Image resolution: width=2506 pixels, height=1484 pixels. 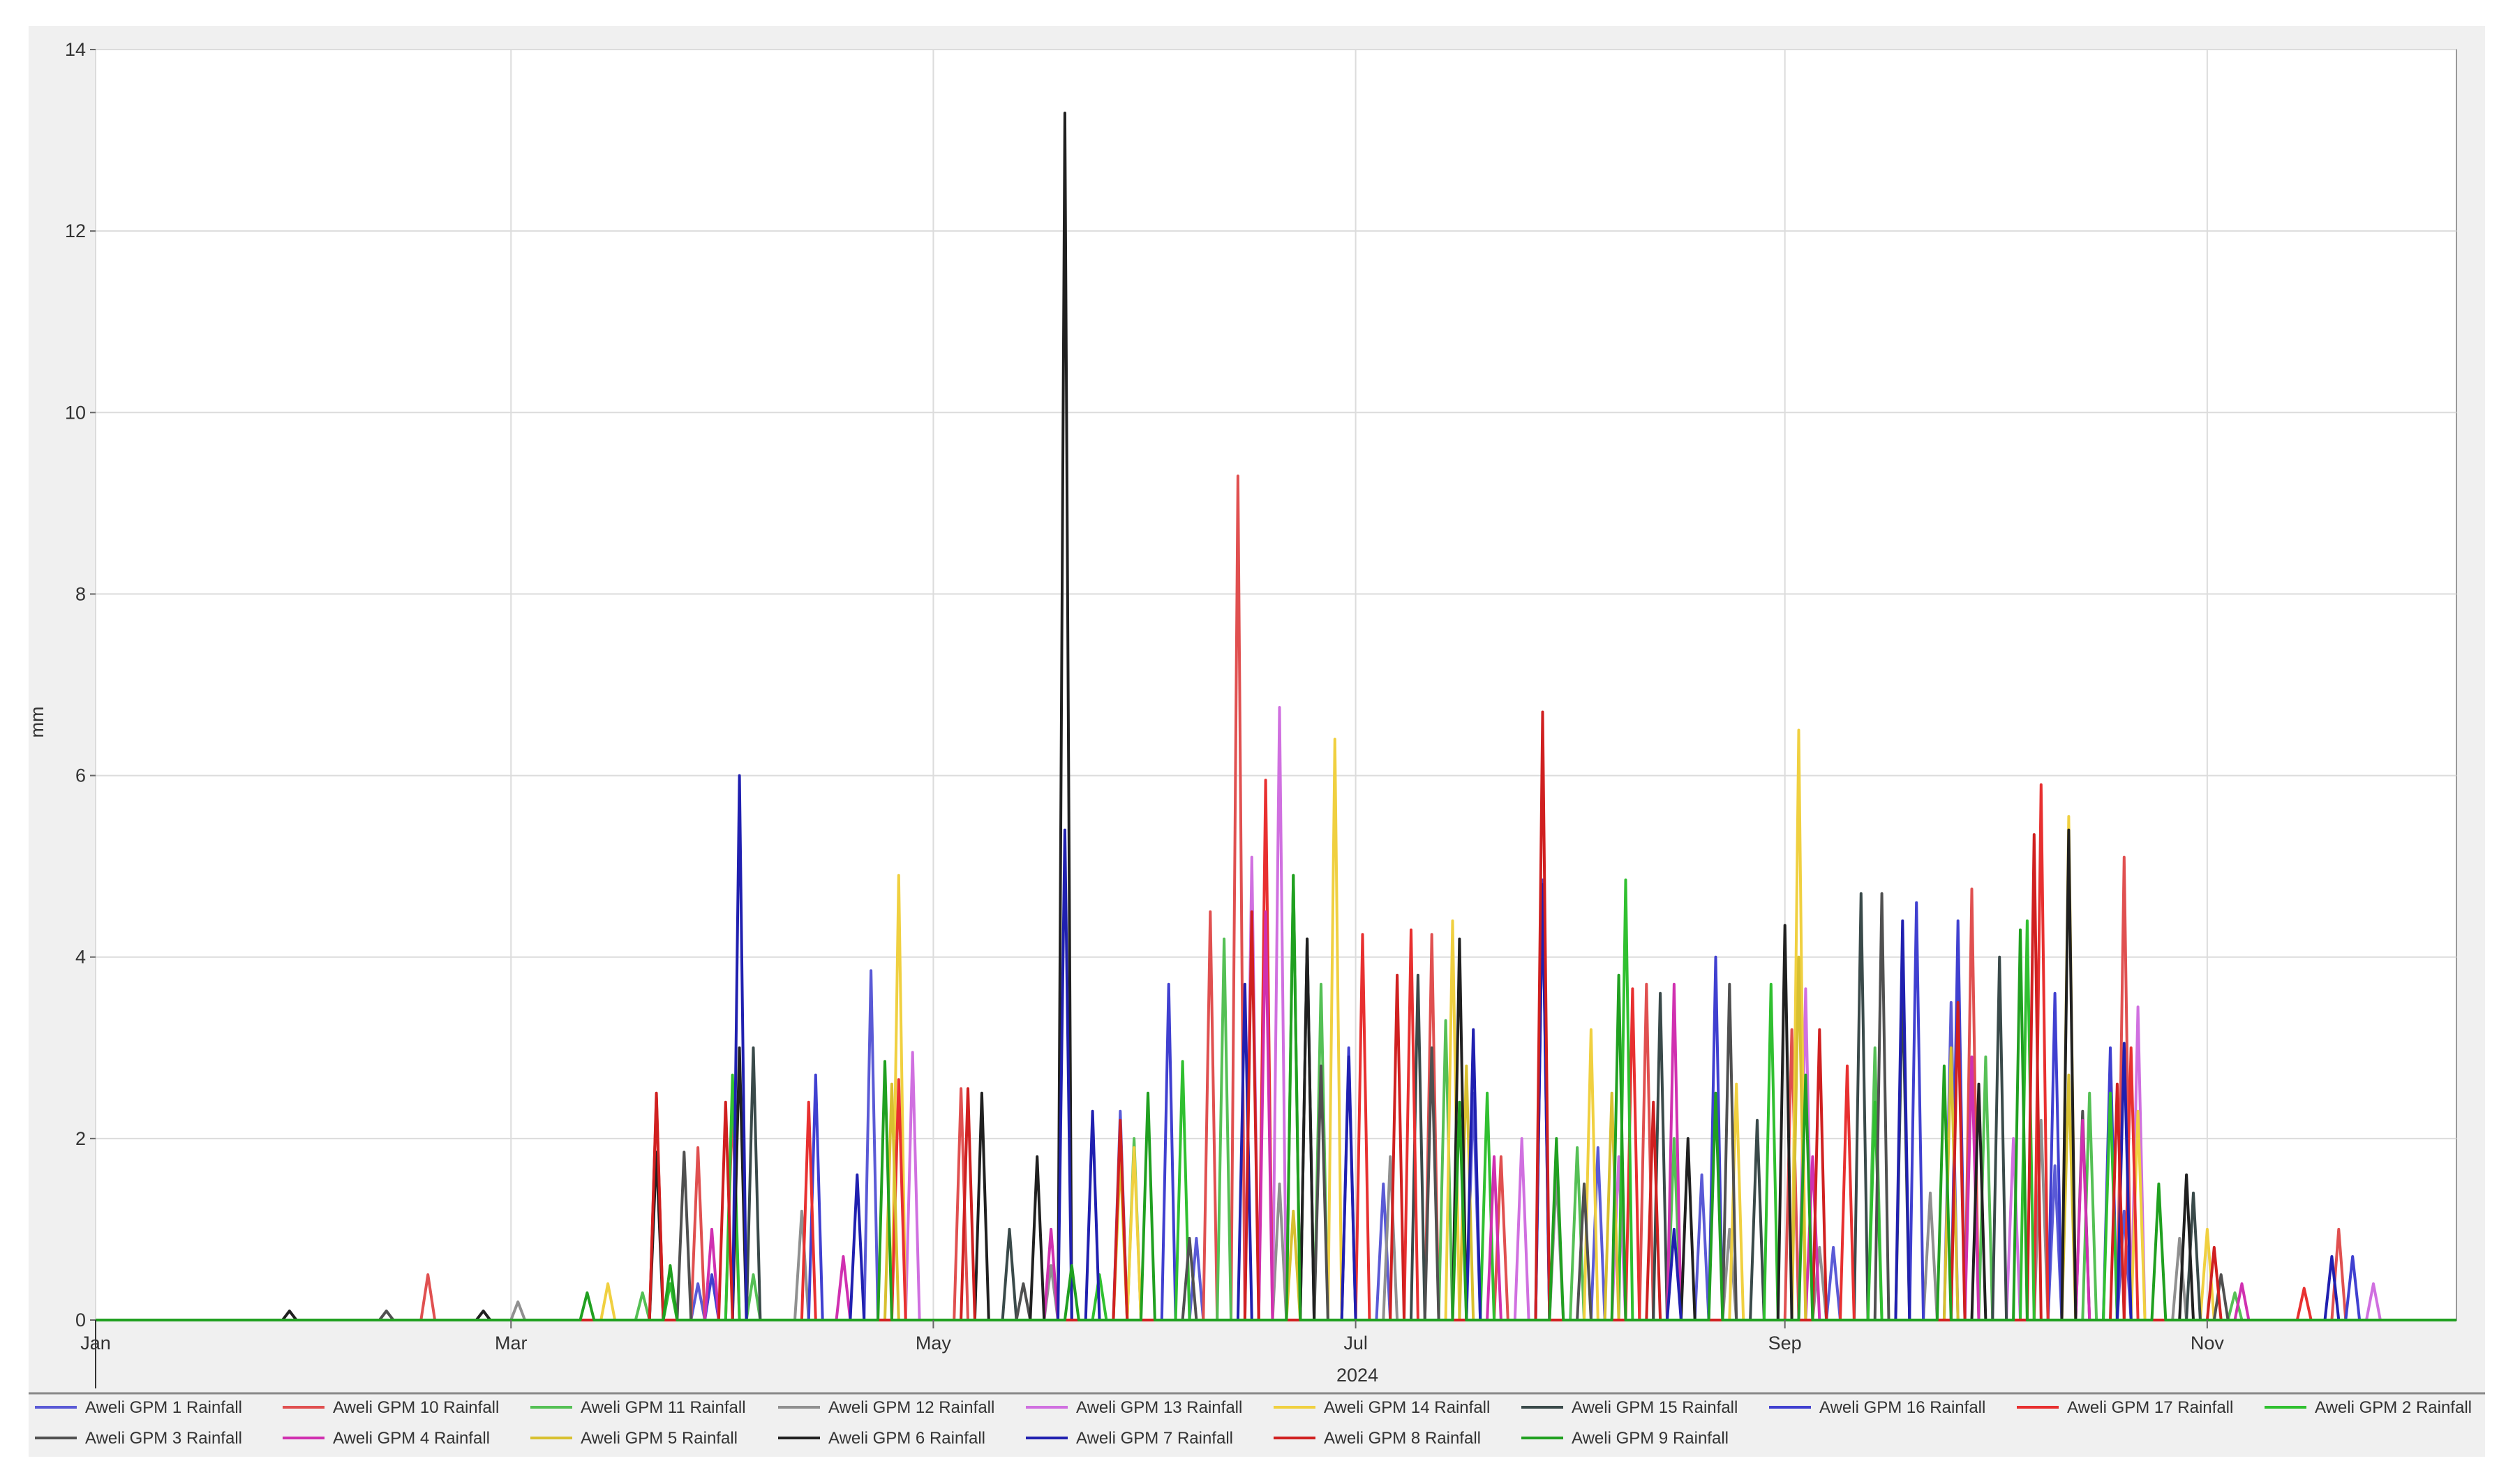 I want to click on legend-label: Aweli GPM 13 Rainfall, so click(x=1159, y=1408).